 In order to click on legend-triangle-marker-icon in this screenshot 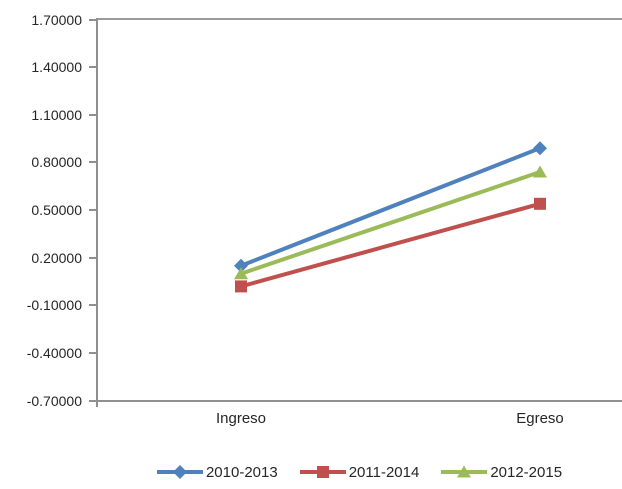, I will do `click(464, 471)`.